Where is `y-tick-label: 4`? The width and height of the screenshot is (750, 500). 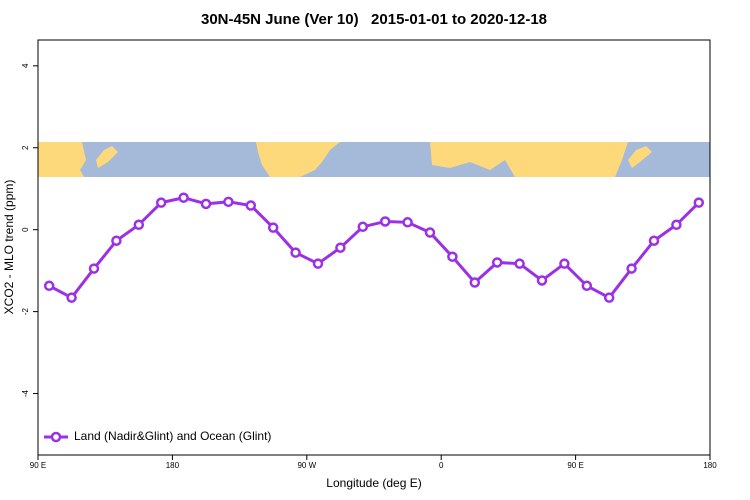 y-tick-label: 4 is located at coordinates (25, 65).